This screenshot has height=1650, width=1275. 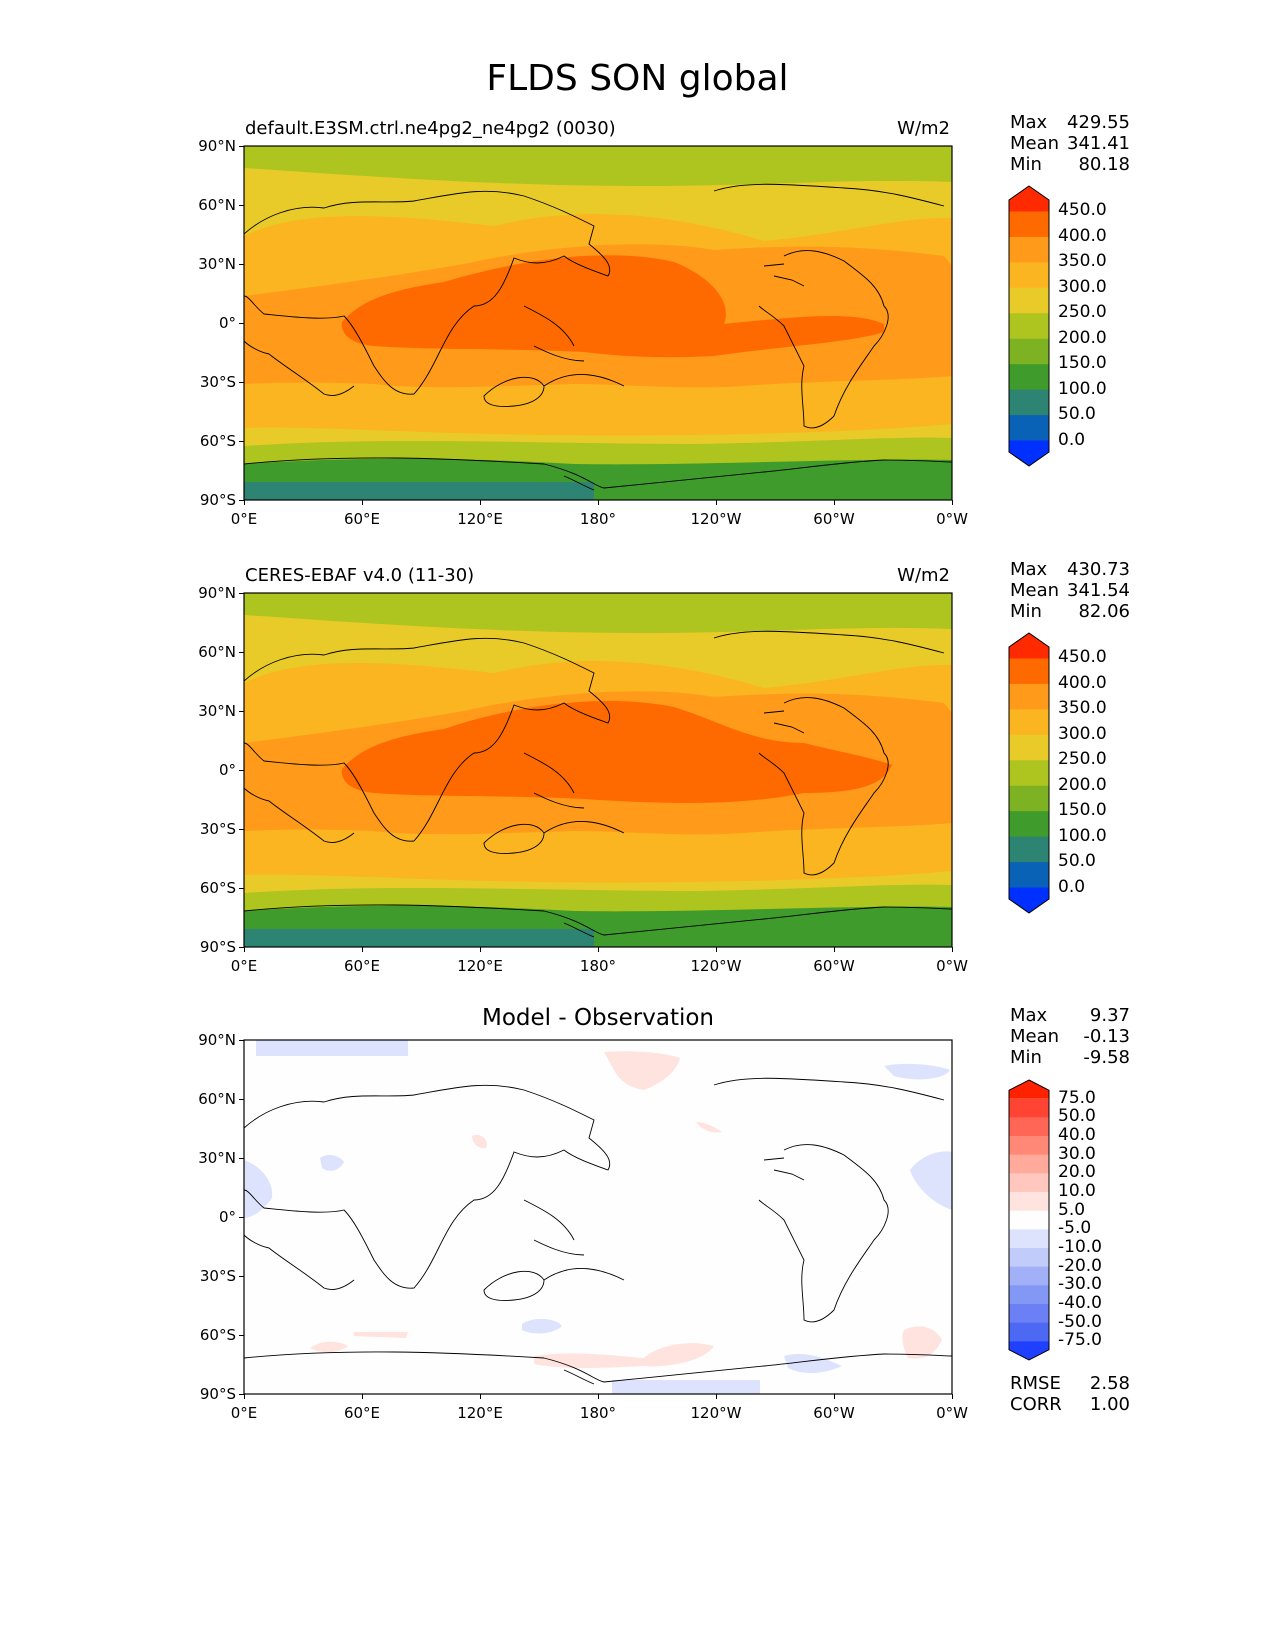 I want to click on panel-3-max: 9.37, so click(x=1109, y=1015).